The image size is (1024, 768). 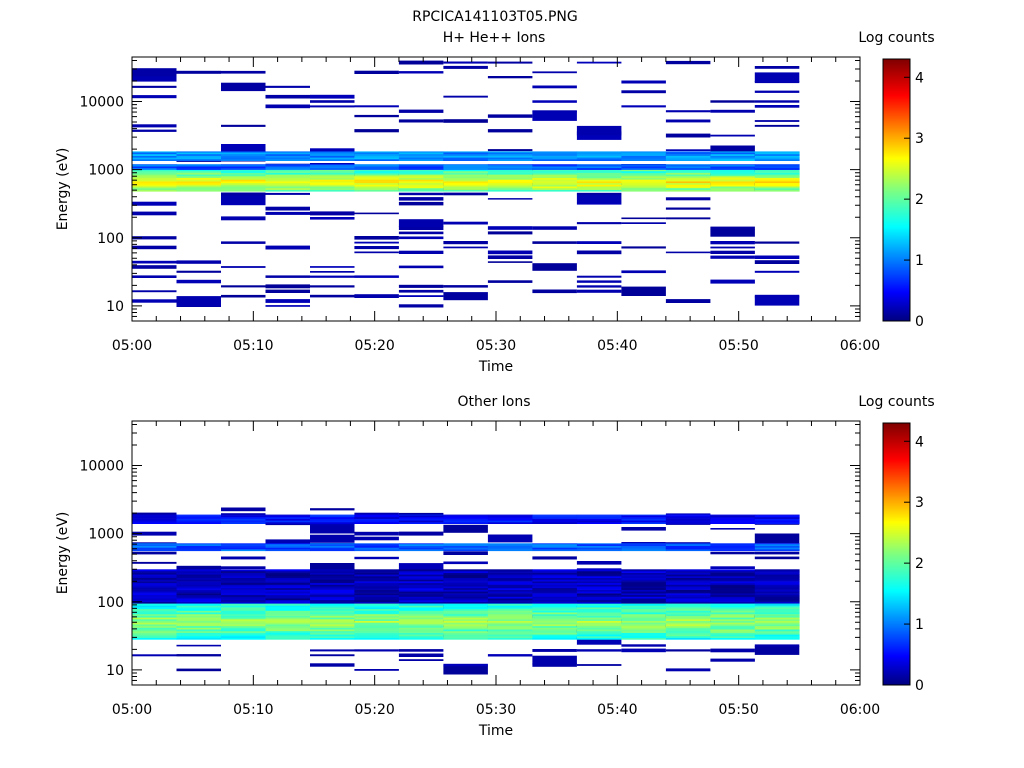 I want to click on x-axis-label: Time, so click(x=495, y=731).